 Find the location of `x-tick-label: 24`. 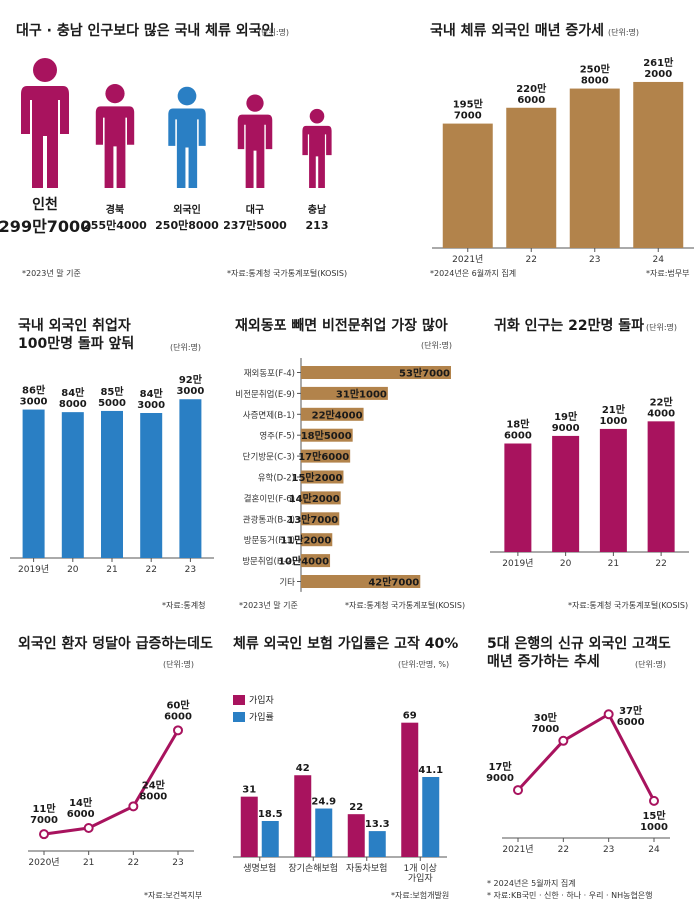

x-tick-label: 24 is located at coordinates (659, 260).